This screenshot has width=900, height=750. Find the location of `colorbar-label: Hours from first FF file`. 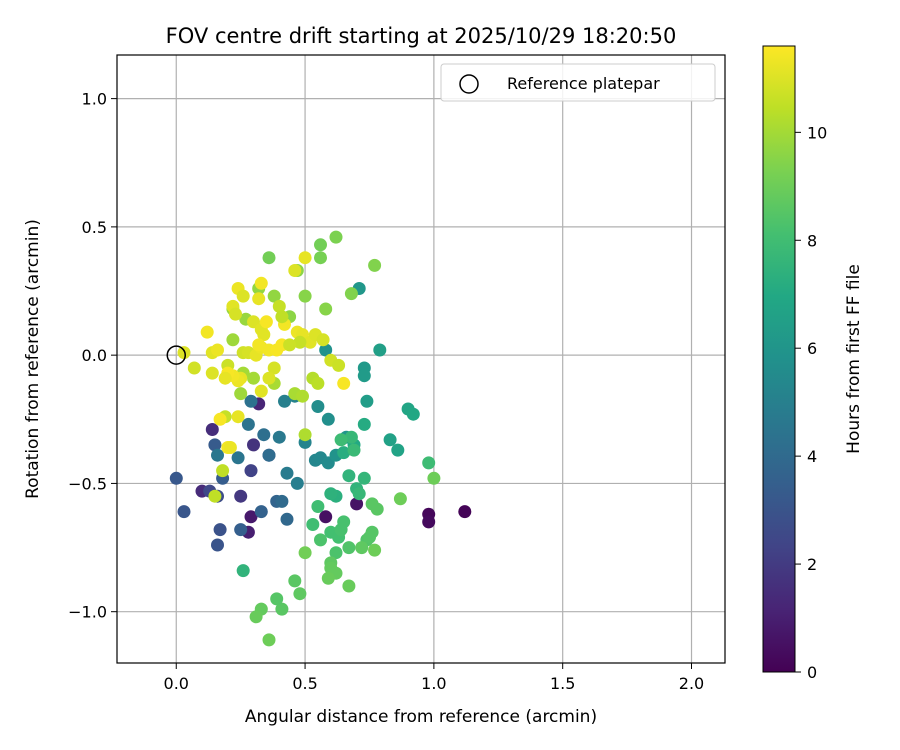

colorbar-label: Hours from first FF file is located at coordinates (854, 359).